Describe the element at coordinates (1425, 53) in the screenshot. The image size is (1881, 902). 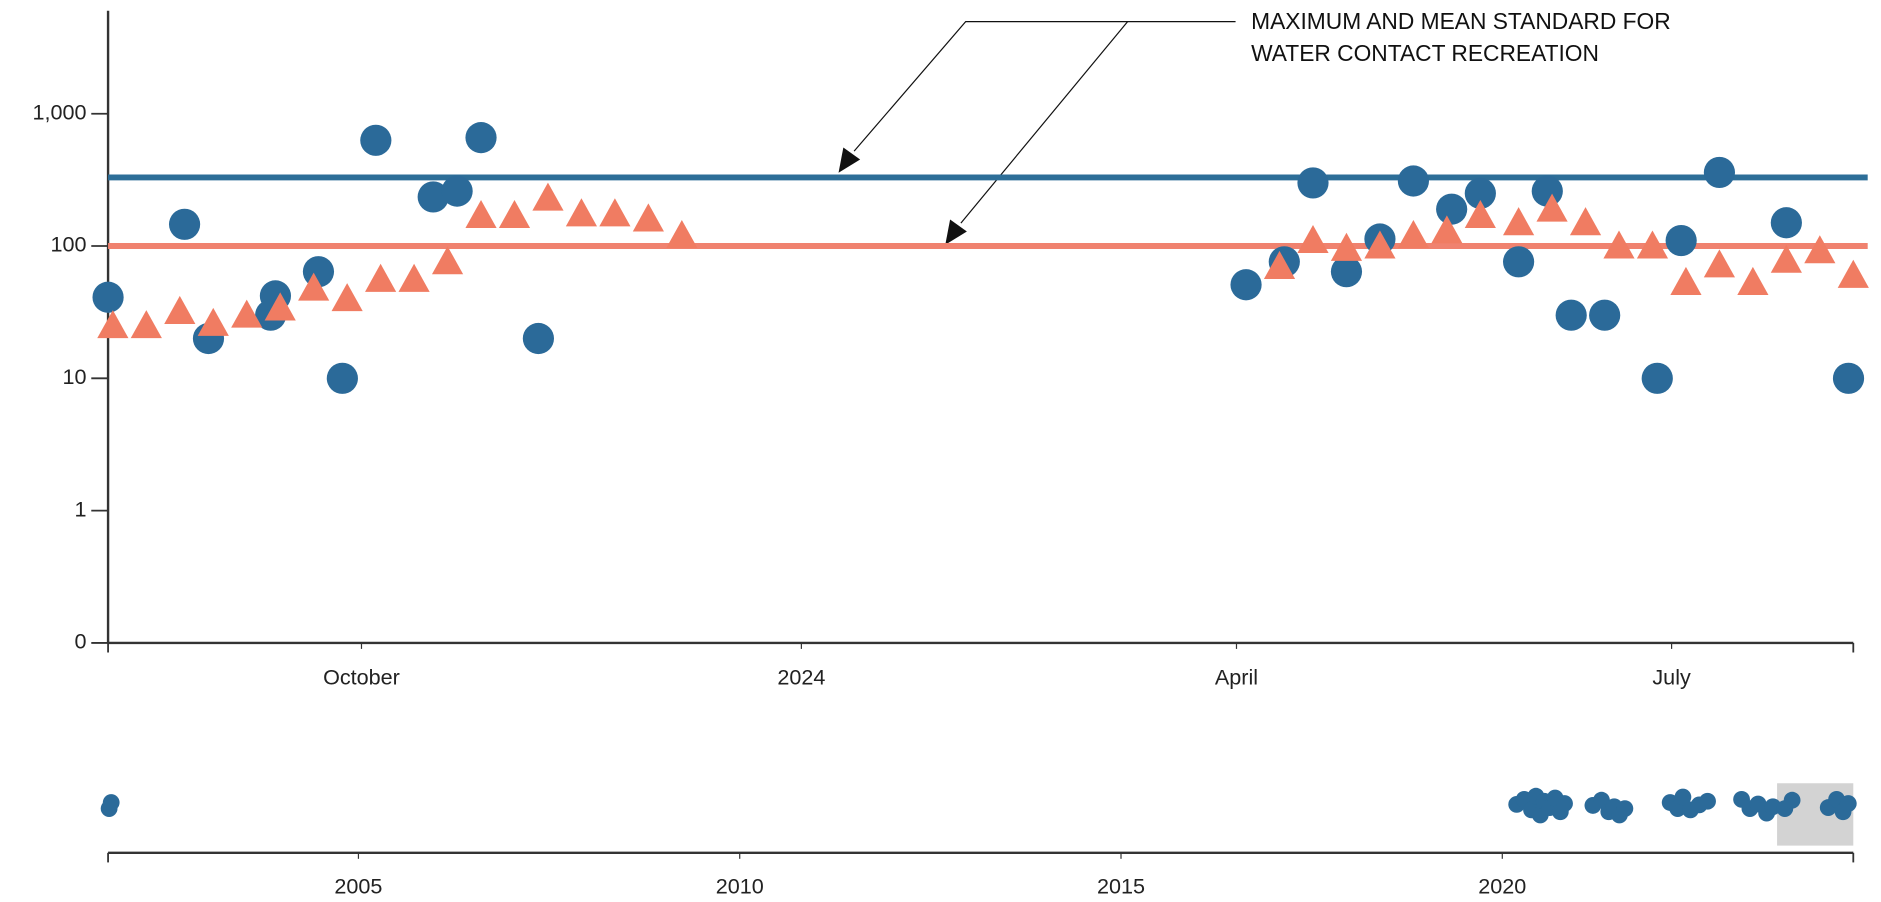
I see `annotation: WATER CONTACT RECREATION` at that location.